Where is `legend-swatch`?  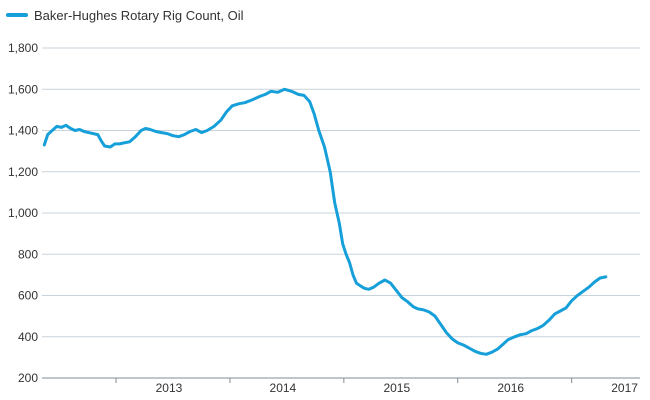 legend-swatch is located at coordinates (17, 15).